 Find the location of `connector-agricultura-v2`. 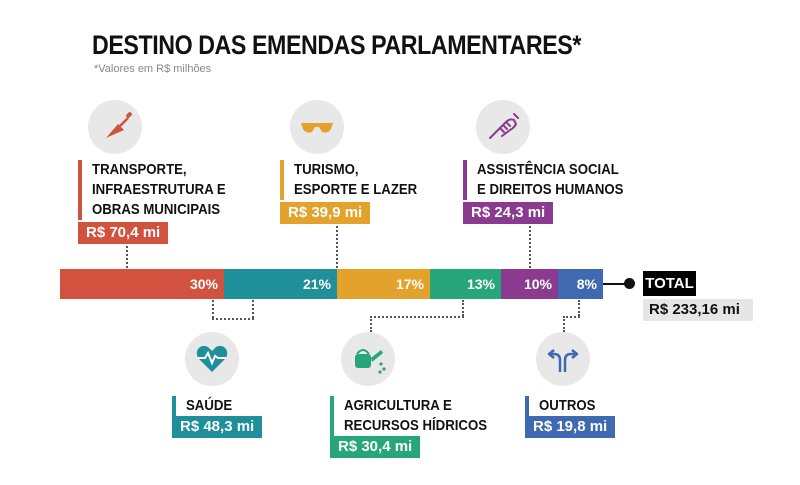

connector-agricultura-v2 is located at coordinates (371, 324).